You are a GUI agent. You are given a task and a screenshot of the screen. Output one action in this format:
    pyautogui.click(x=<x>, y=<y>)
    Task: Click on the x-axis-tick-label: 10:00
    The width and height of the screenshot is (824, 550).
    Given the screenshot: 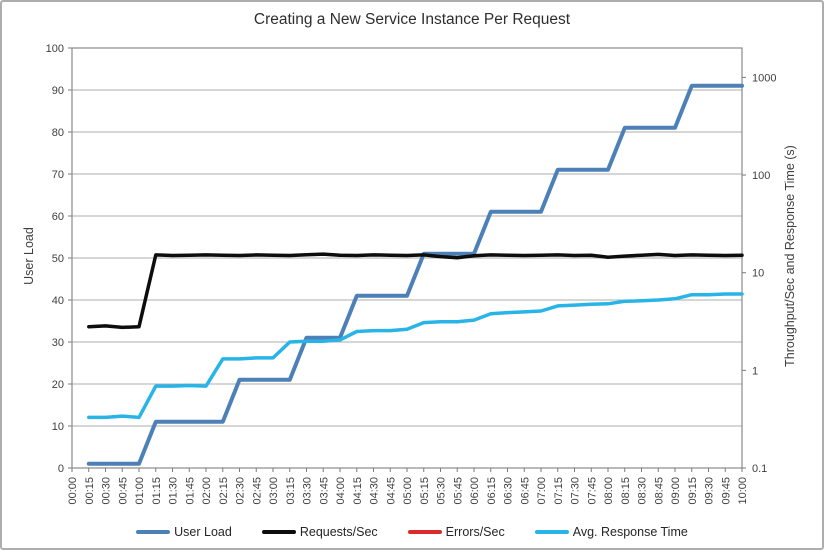 What is the action you would take?
    pyautogui.click(x=743, y=491)
    